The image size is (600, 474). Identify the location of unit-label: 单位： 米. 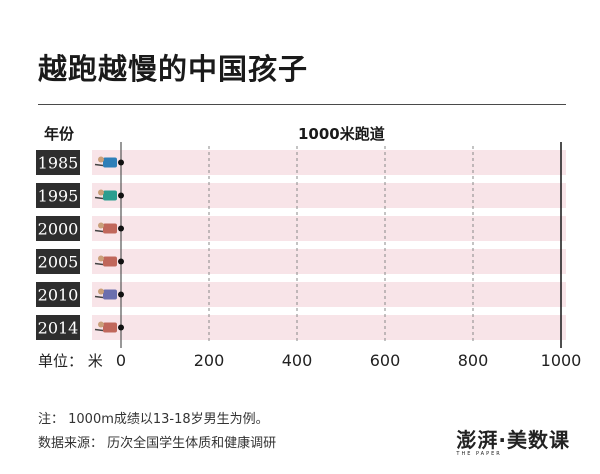
(70, 361).